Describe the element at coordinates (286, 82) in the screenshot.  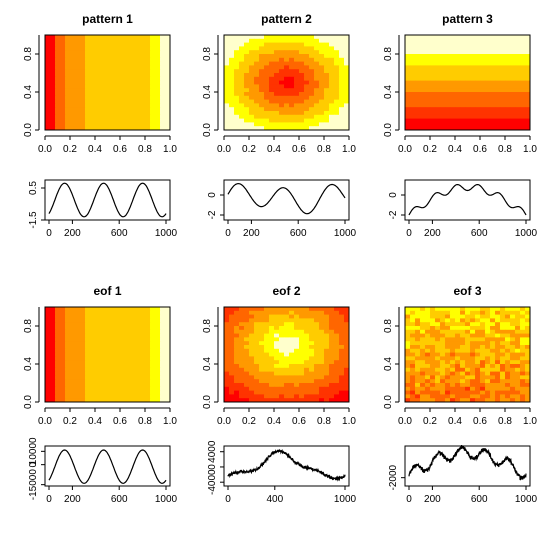
I see `pattern2-frame` at that location.